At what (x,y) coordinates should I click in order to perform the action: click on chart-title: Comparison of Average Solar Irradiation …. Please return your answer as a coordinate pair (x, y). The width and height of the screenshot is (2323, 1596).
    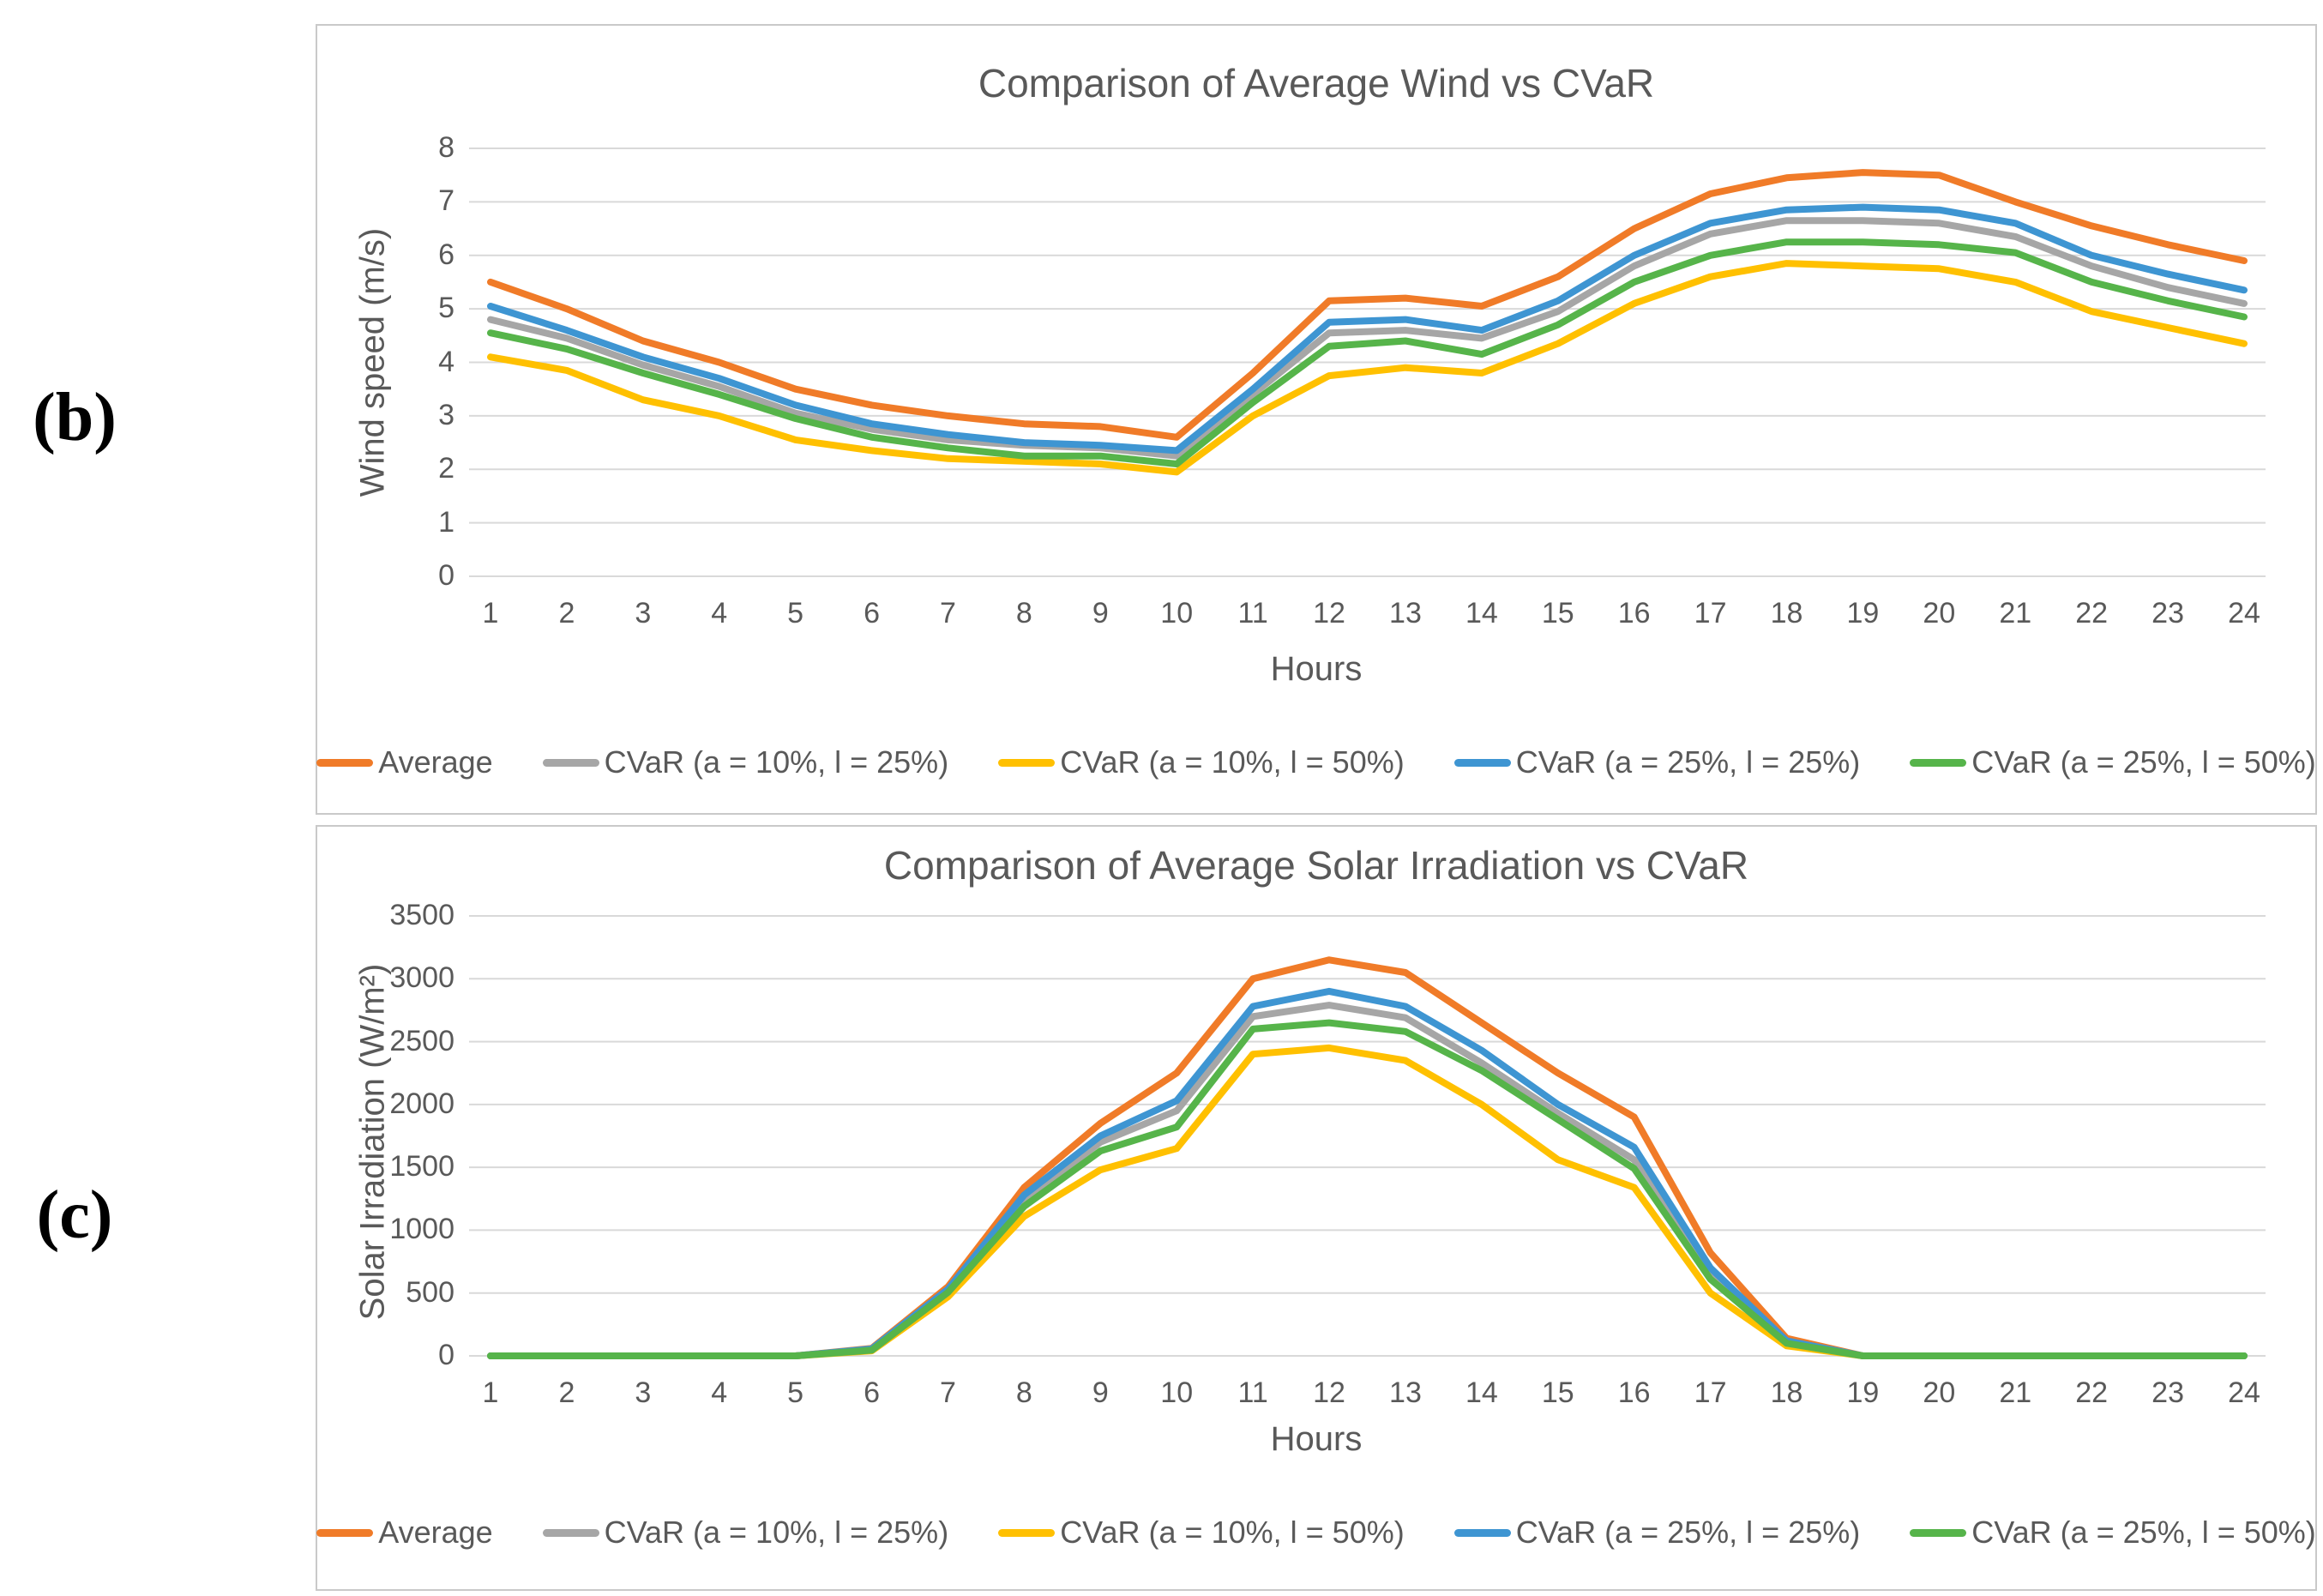
    Looking at the image, I should click on (1316, 865).